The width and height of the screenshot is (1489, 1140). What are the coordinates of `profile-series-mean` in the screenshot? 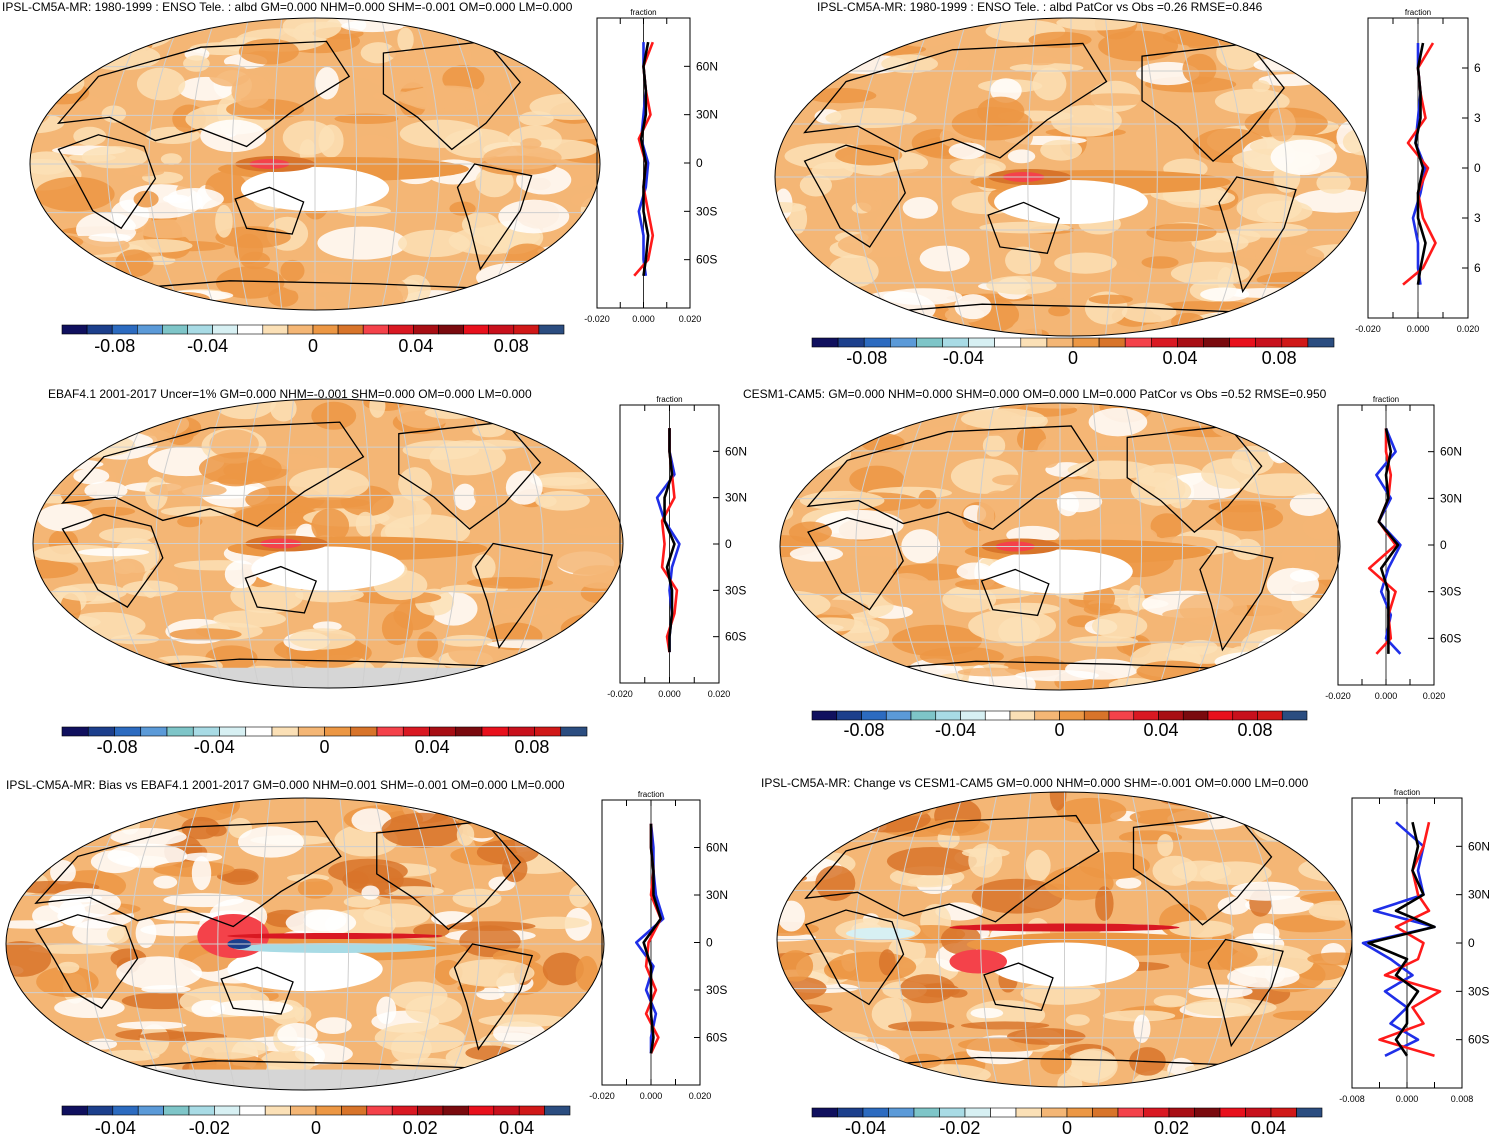 It's located at (644, 158).